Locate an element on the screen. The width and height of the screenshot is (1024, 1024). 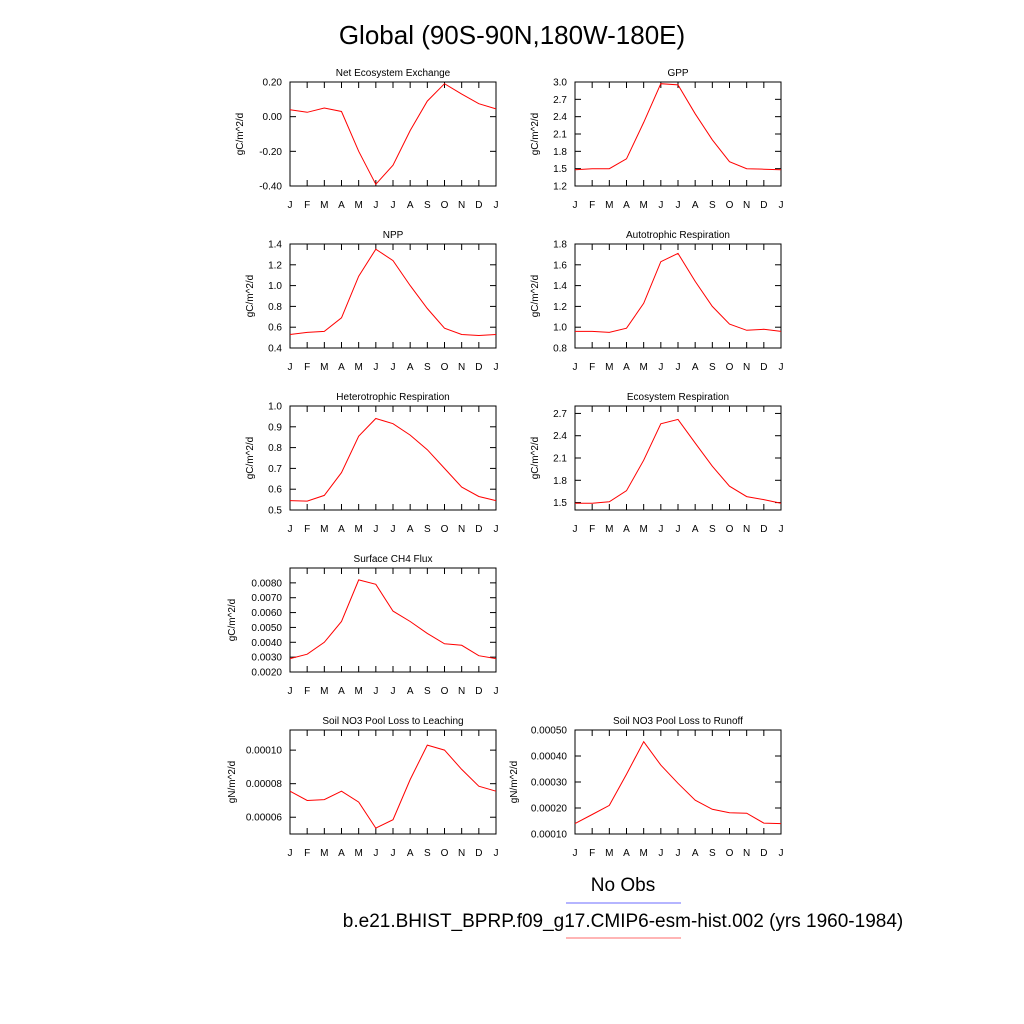
panel-title: NPP is located at coordinates (393, 235).